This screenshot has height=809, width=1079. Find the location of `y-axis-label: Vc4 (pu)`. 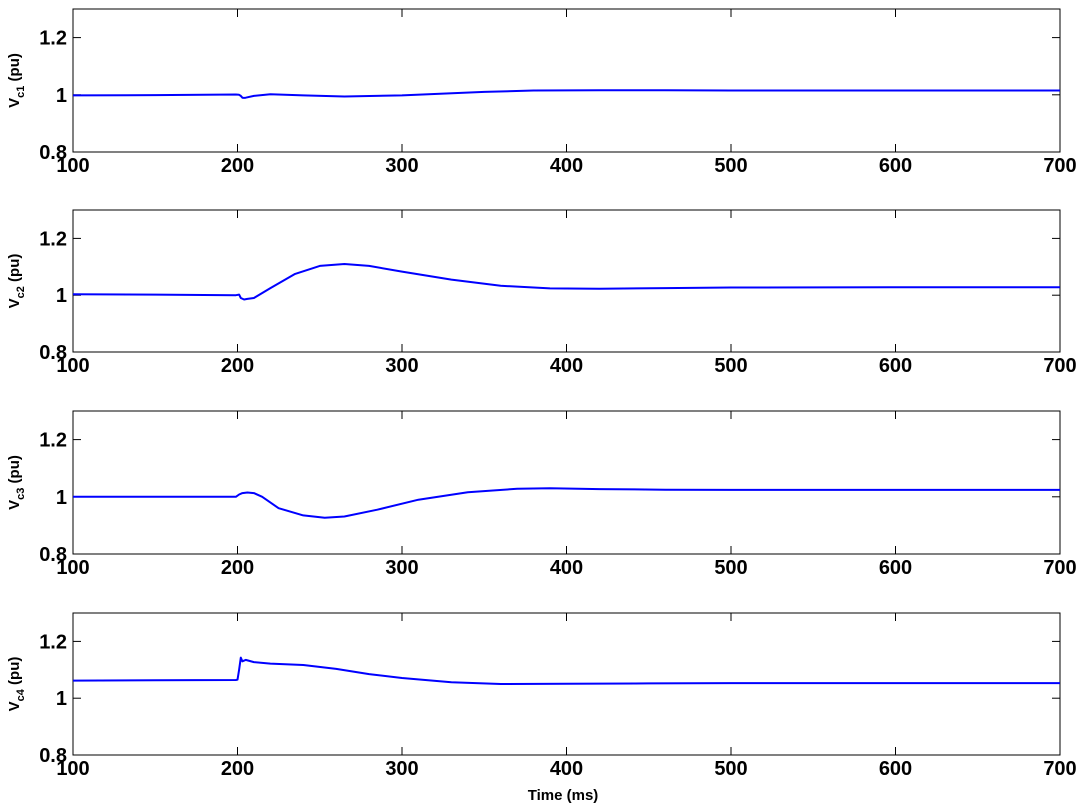

y-axis-label: Vc4 (pu) is located at coordinates (16, 684).